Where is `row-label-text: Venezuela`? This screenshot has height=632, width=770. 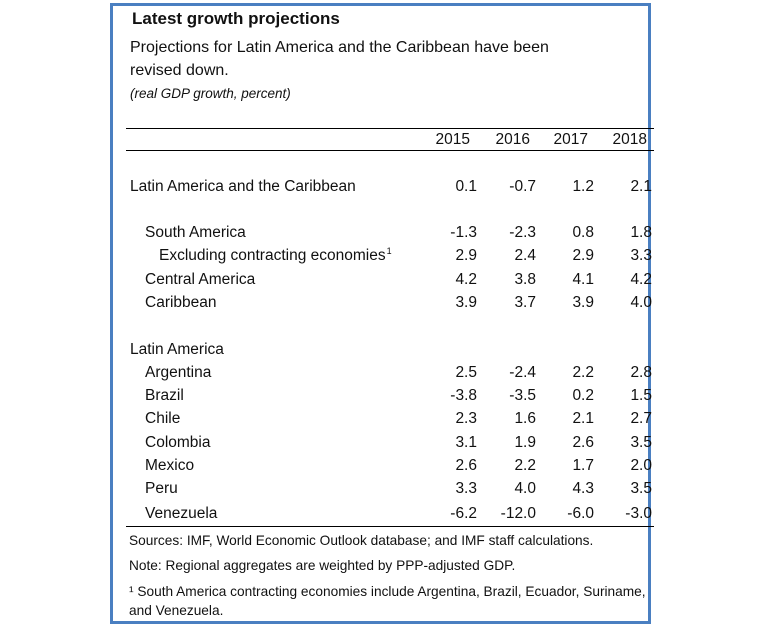 row-label-text: Venezuela is located at coordinates (181, 513).